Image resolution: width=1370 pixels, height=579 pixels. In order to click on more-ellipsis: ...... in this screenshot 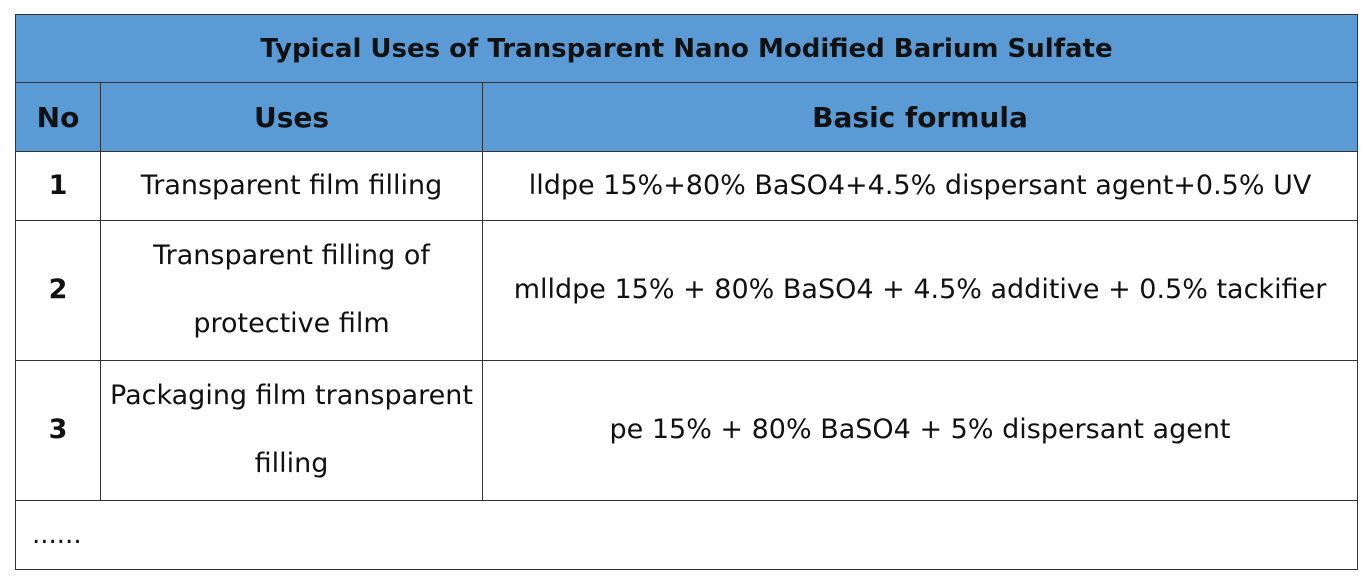, I will do `click(686, 535)`.